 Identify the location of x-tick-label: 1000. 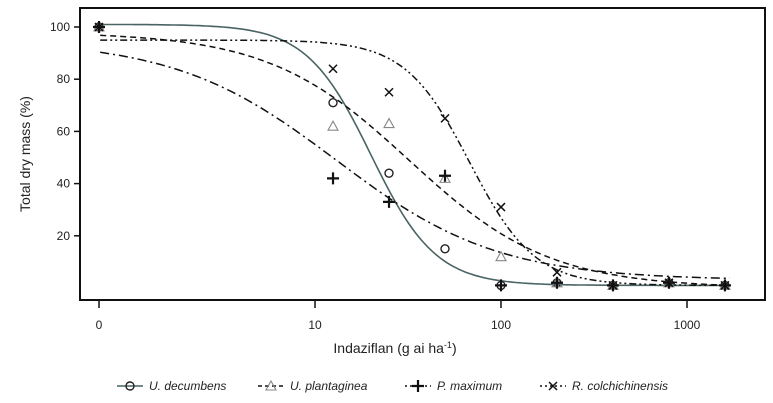
(687, 325).